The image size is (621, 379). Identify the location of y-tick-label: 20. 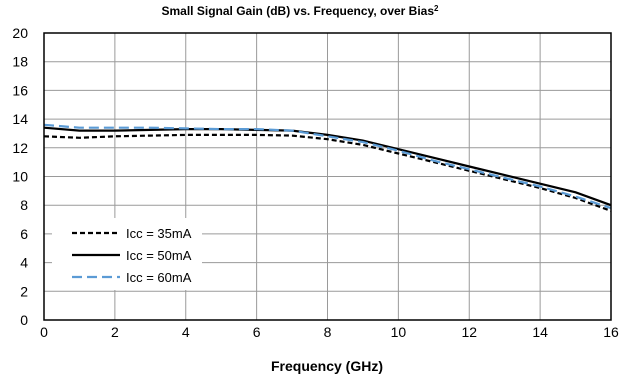
(20, 33).